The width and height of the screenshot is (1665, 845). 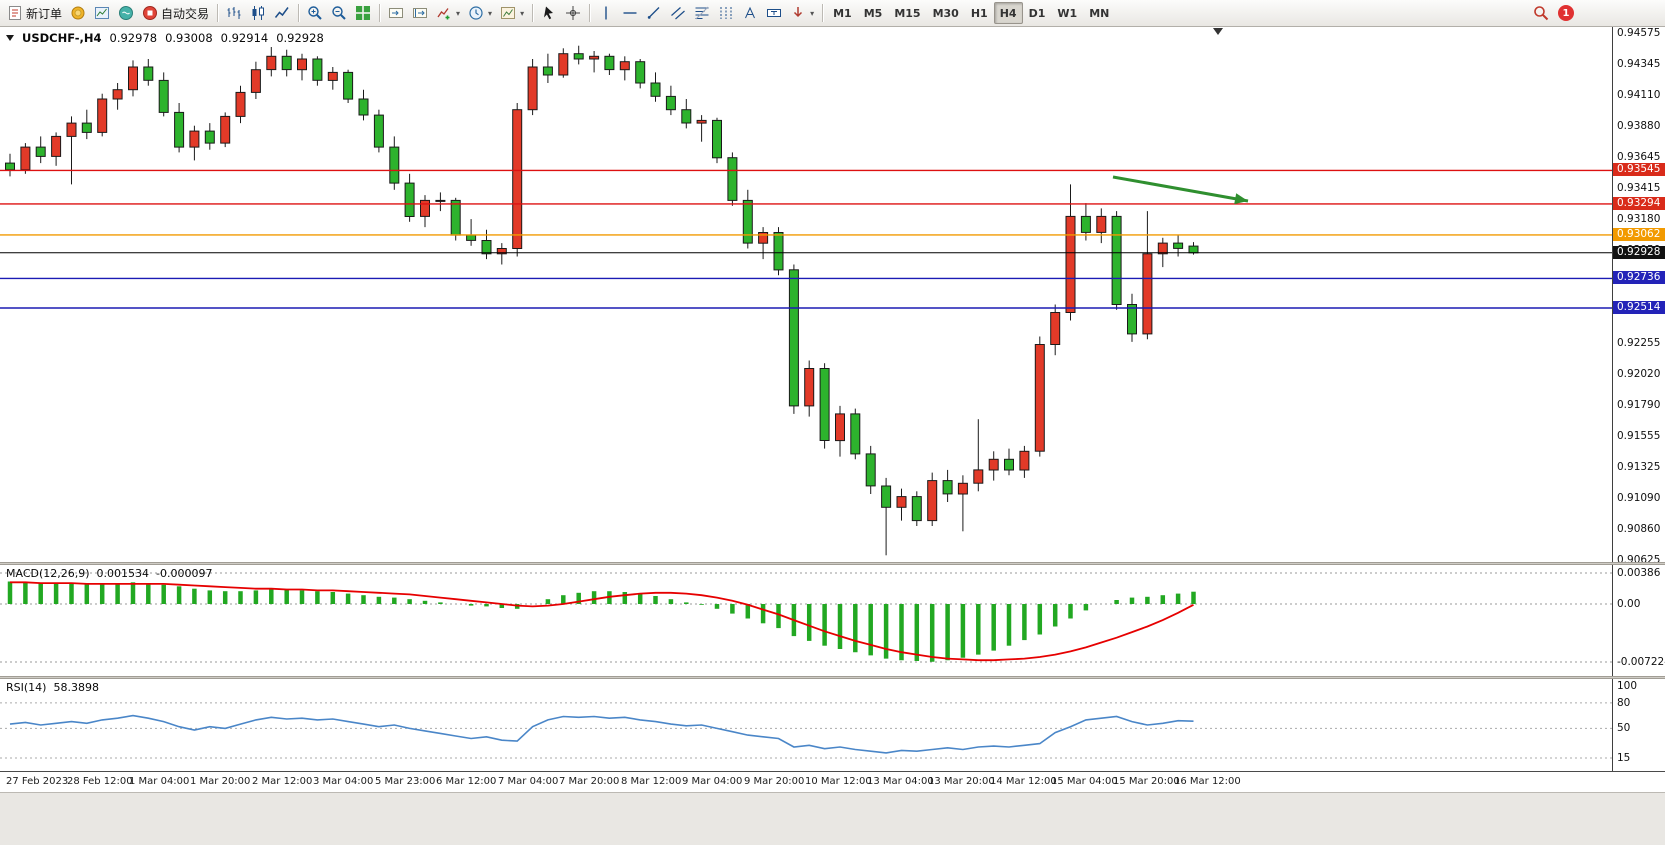 What do you see at coordinates (512, 13) in the screenshot?
I see `templates-button: ▾` at bounding box center [512, 13].